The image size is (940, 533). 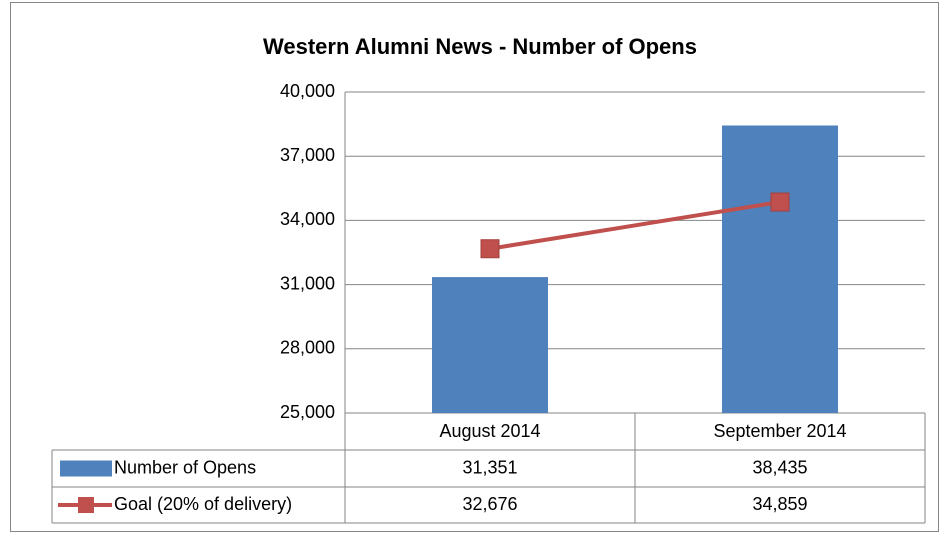 What do you see at coordinates (185, 467) in the screenshot?
I see `legend-label: Number of Opens` at bounding box center [185, 467].